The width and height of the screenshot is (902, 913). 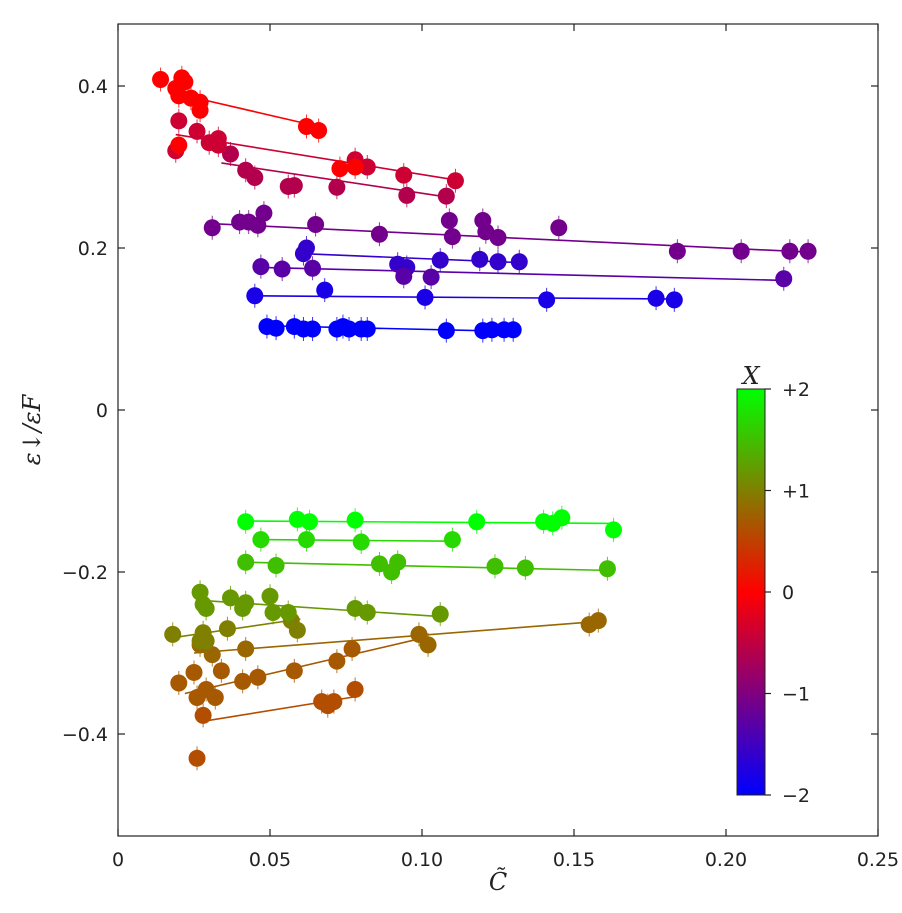 I want to click on colorbar-tick-label: −1, so click(x=796, y=695).